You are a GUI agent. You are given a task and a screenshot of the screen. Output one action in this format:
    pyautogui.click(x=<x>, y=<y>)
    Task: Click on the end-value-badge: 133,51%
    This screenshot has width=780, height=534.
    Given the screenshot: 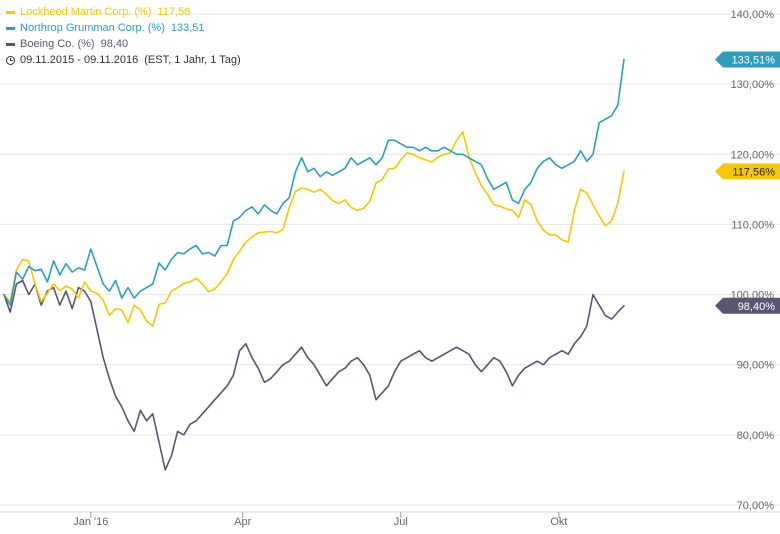 What is the action you would take?
    pyautogui.click(x=747, y=59)
    